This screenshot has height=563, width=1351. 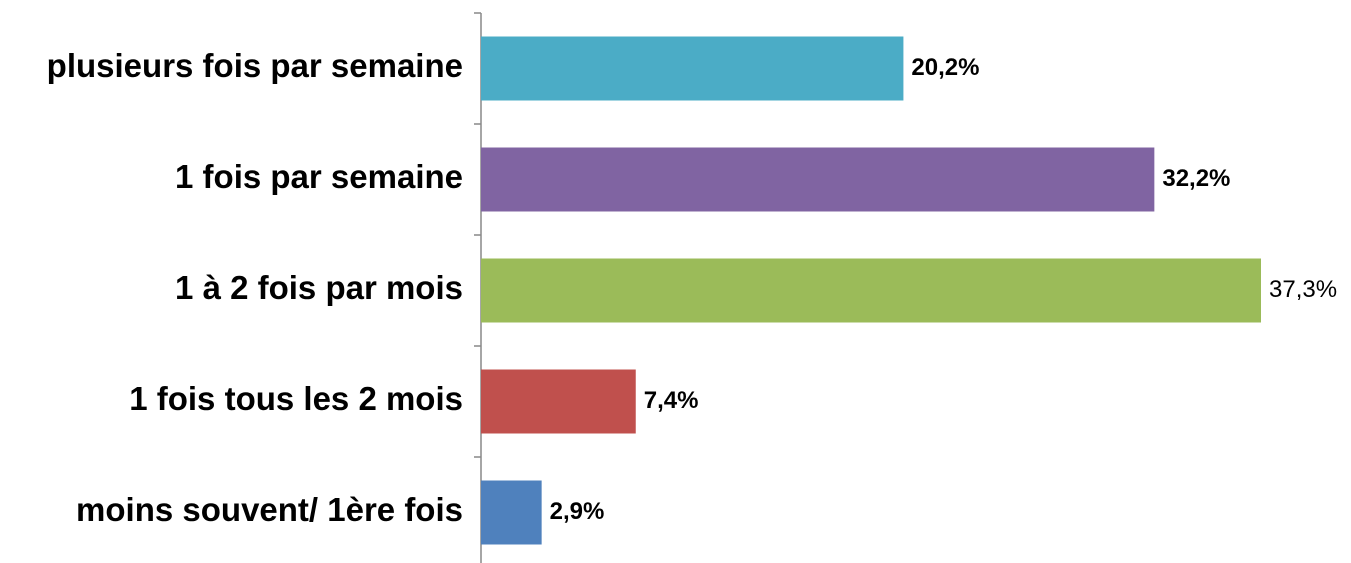 I want to click on value-label: 2,9%, so click(x=577, y=511).